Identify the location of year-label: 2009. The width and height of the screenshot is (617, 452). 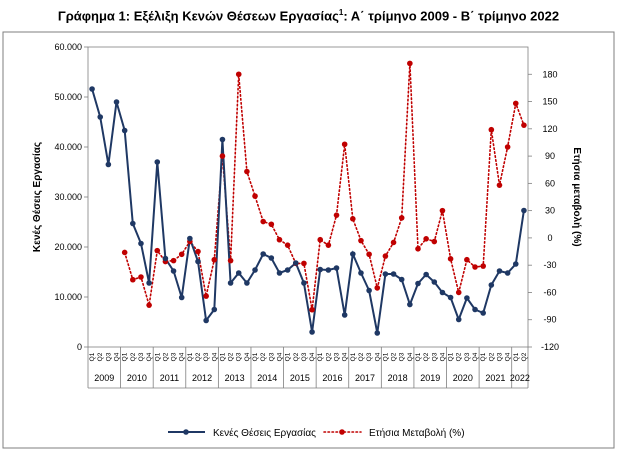
(104, 378).